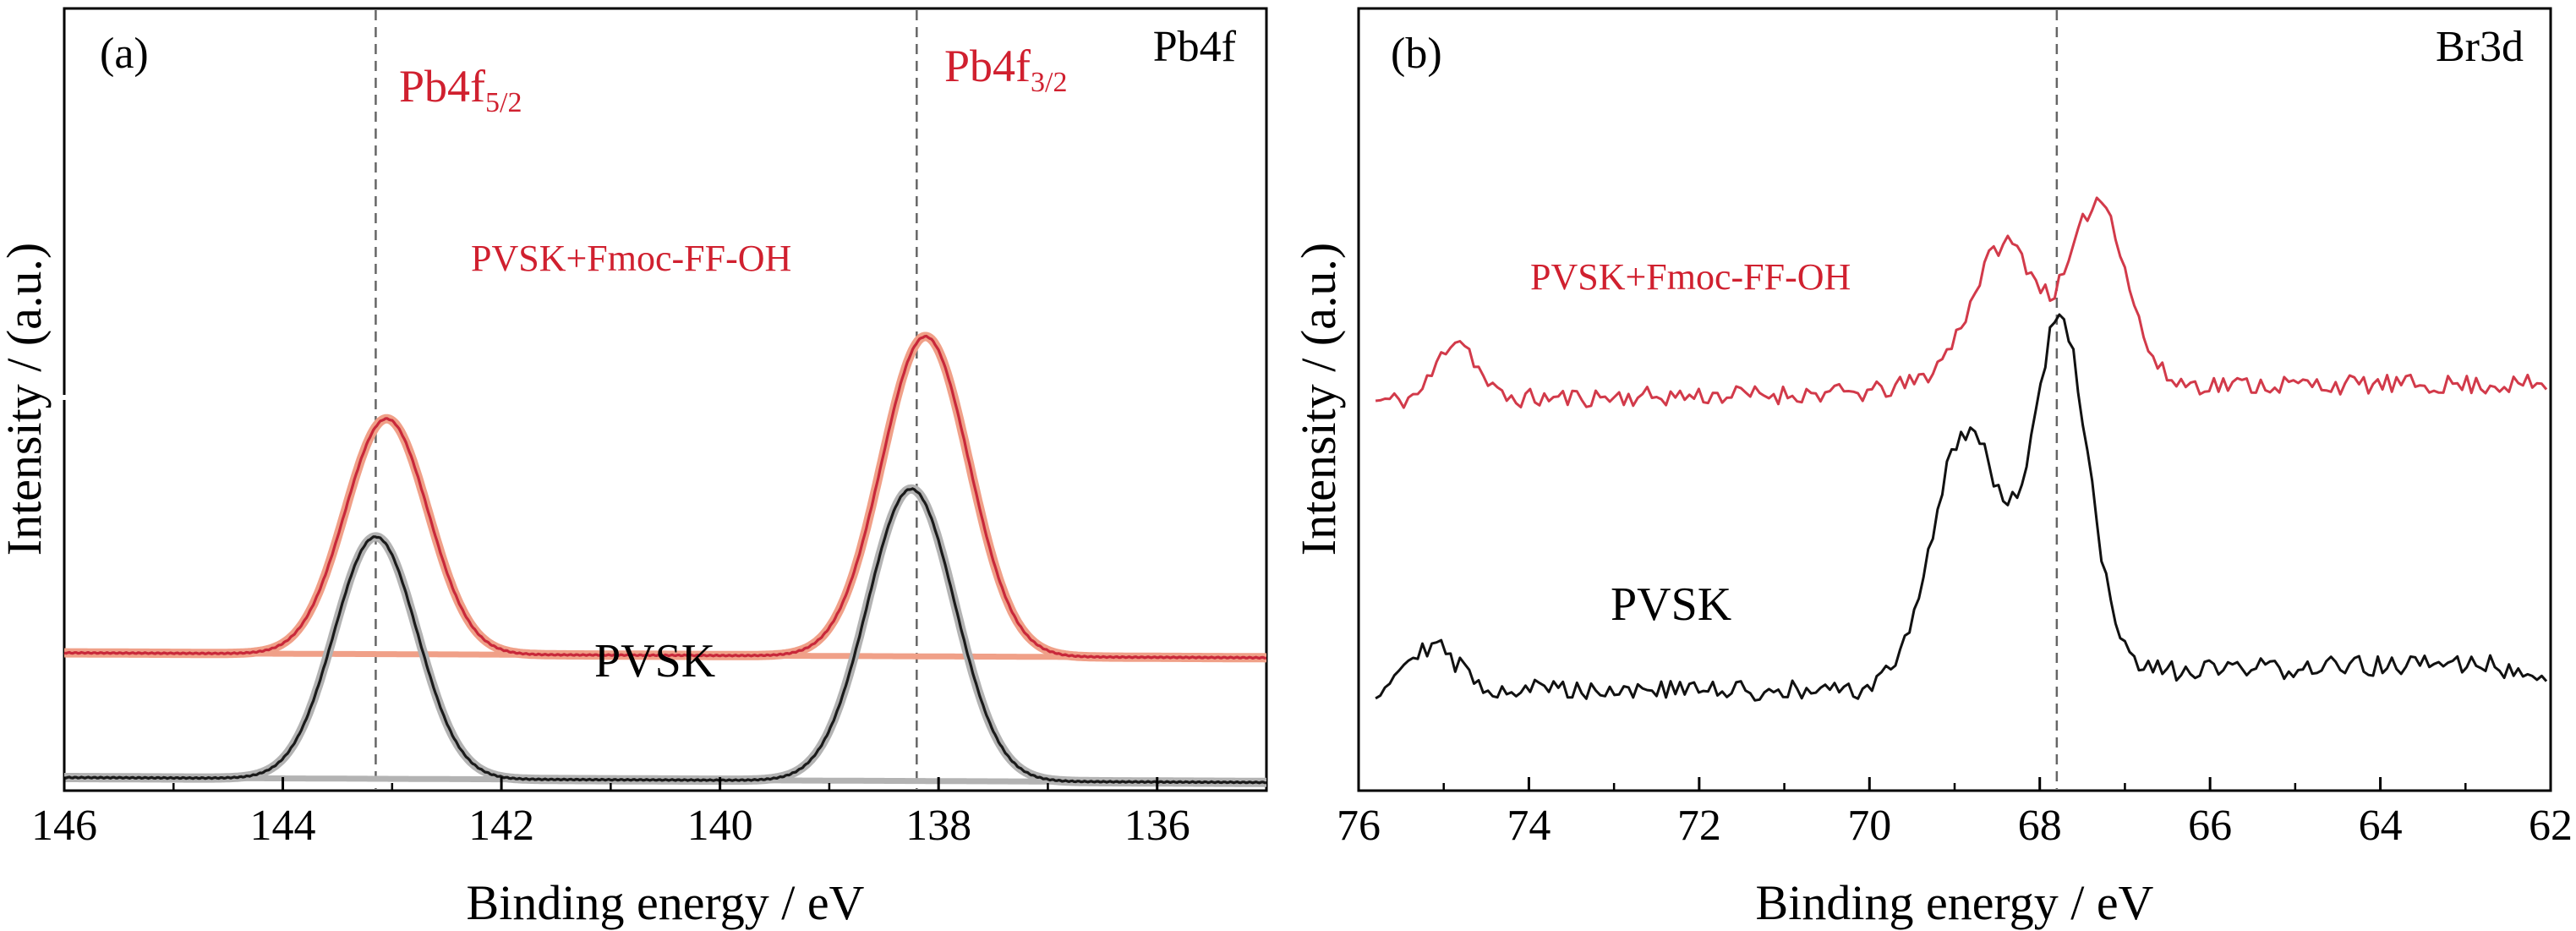  I want to click on peak-label-pb4f-3-2-sub: 3/2, so click(1049, 82).